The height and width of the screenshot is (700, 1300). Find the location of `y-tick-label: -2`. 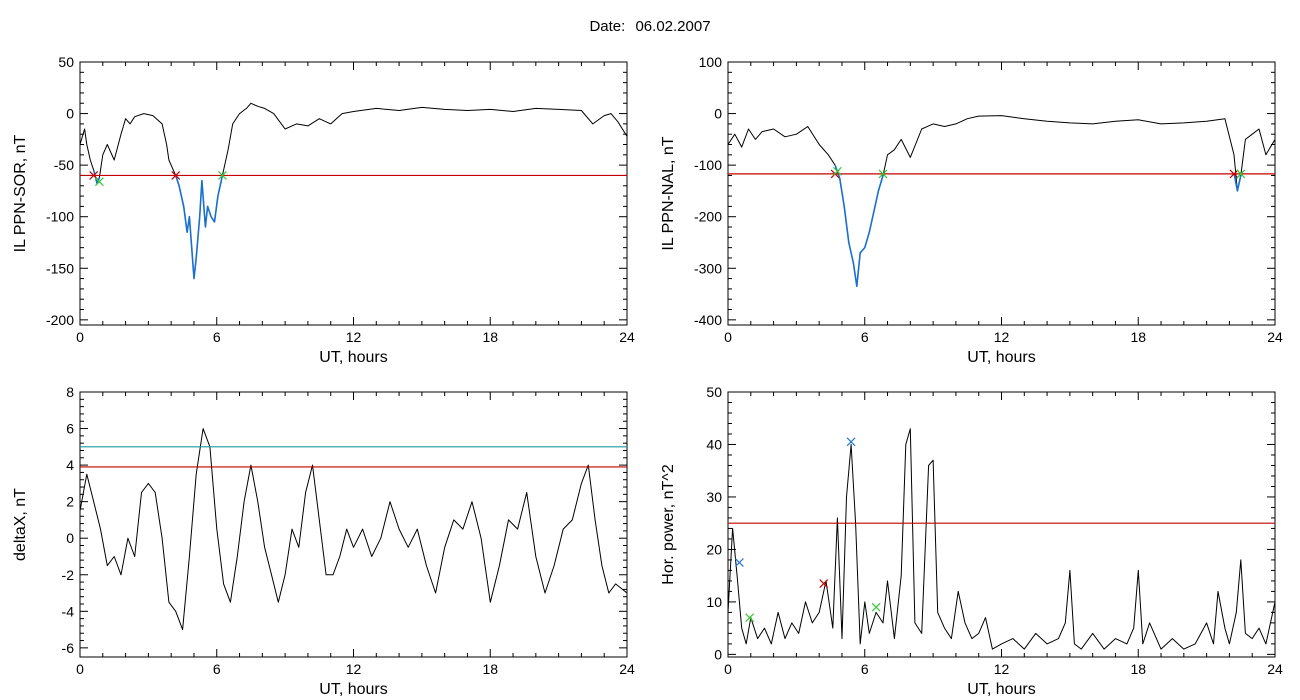

y-tick-label: -2 is located at coordinates (68, 575).